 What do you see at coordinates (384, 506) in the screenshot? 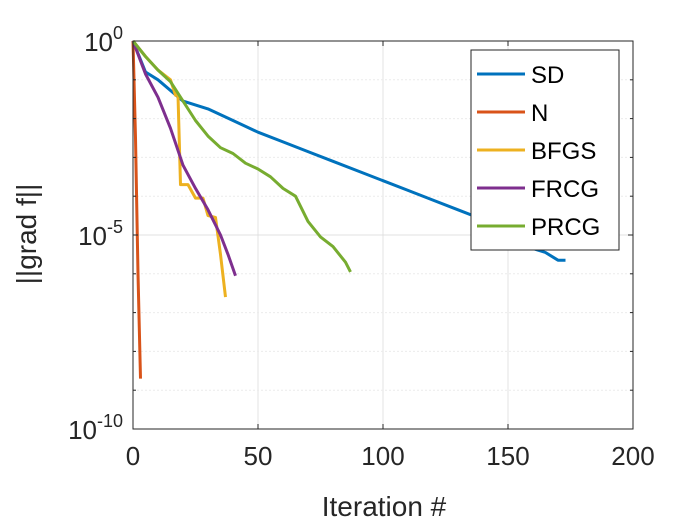
I see `x-axis-label: Iteration #` at bounding box center [384, 506].